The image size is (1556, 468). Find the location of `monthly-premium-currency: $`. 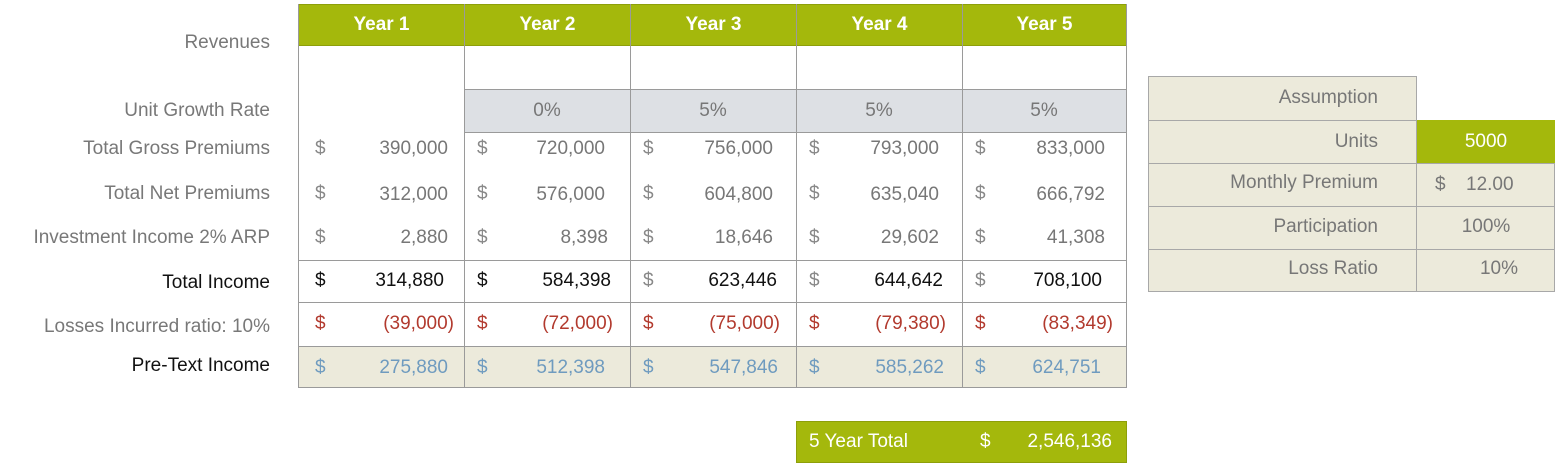

monthly-premium-currency: $ is located at coordinates (1440, 184).